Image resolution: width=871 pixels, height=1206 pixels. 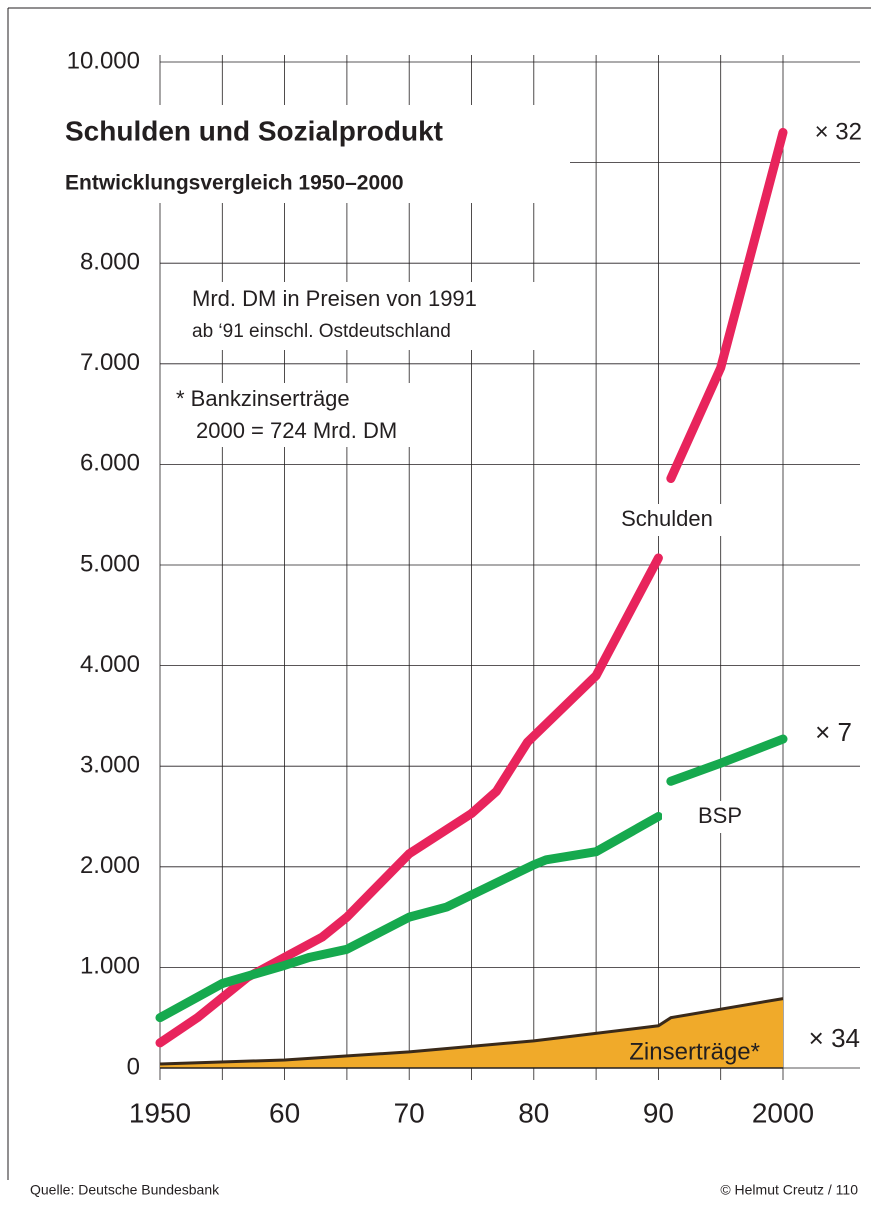 I want to click on chart-subtitle: Entwicklungsvergleich 1950–2000, so click(x=234, y=183).